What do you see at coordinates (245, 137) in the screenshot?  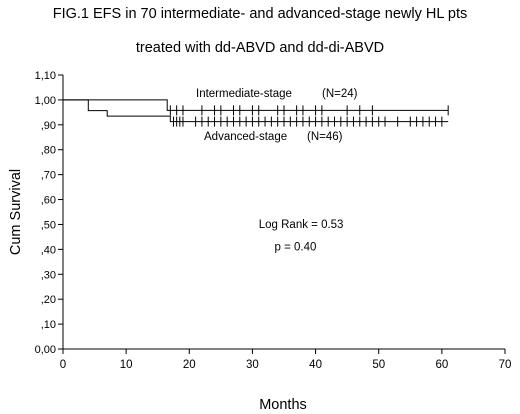 I see `series-label-advanced: Advanced-stage` at bounding box center [245, 137].